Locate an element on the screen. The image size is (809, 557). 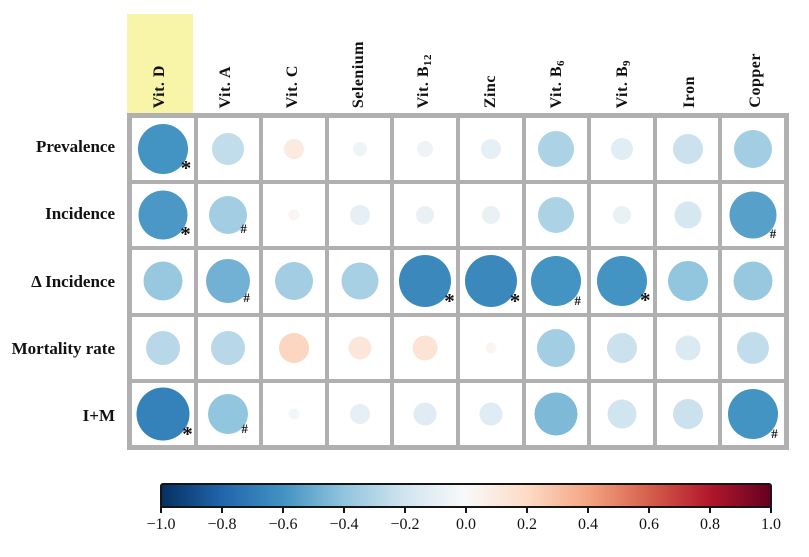
colorbar-tick-label: 0.4 is located at coordinates (588, 524).